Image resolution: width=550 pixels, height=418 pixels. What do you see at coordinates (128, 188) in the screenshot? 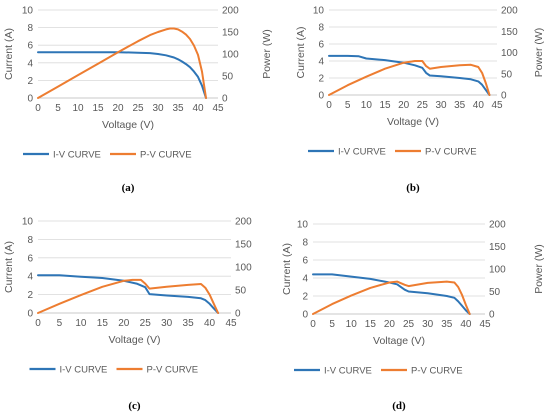
I see `panel-label: (a)` at bounding box center [128, 188].